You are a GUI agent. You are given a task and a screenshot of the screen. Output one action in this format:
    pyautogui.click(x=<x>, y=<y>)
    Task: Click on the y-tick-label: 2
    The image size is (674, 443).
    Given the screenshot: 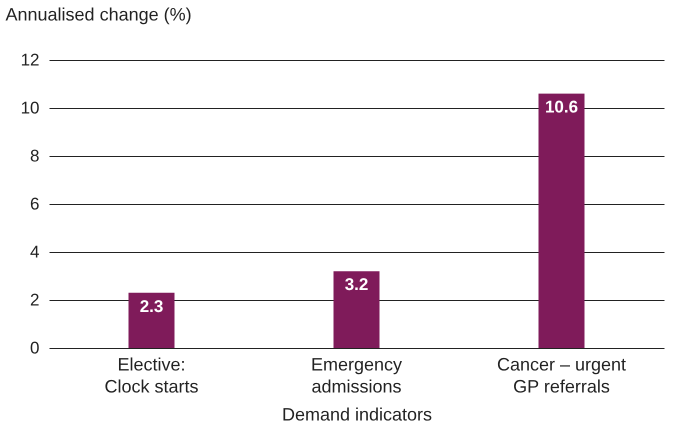 What is the action you would take?
    pyautogui.click(x=35, y=300)
    